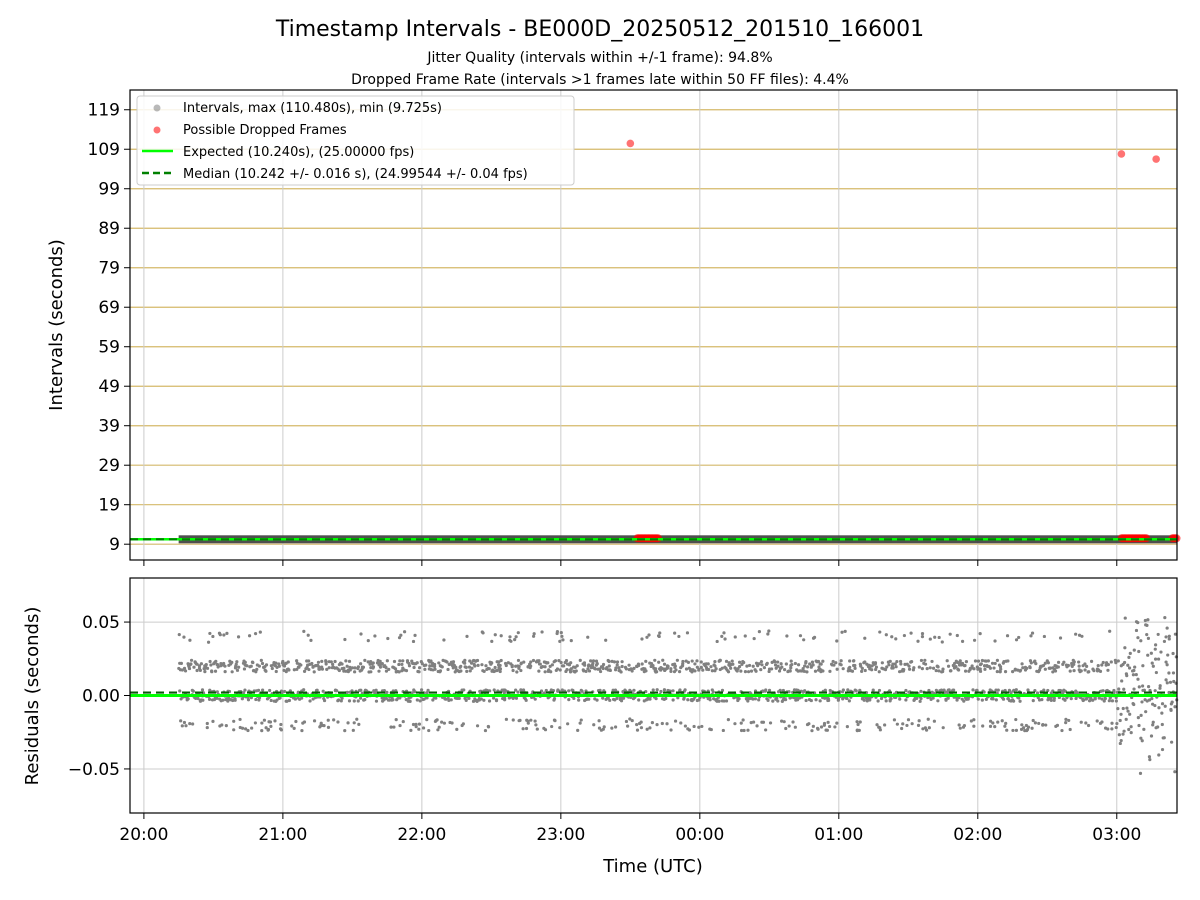 The image size is (1200, 900). Describe the element at coordinates (109, 427) in the screenshot. I see `y-tick-label: 39` at that location.